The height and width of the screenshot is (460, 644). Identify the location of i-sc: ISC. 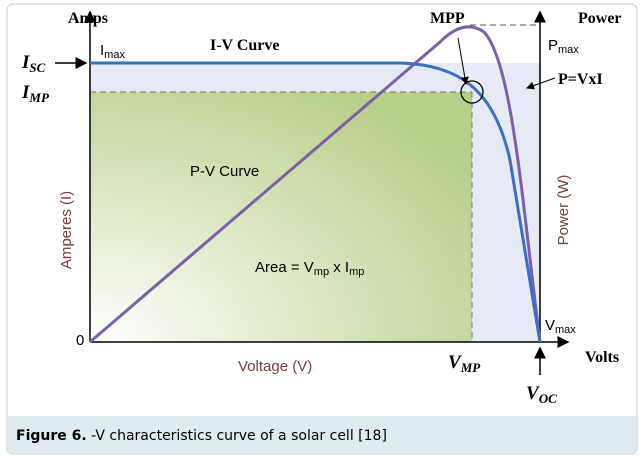
(33, 63).